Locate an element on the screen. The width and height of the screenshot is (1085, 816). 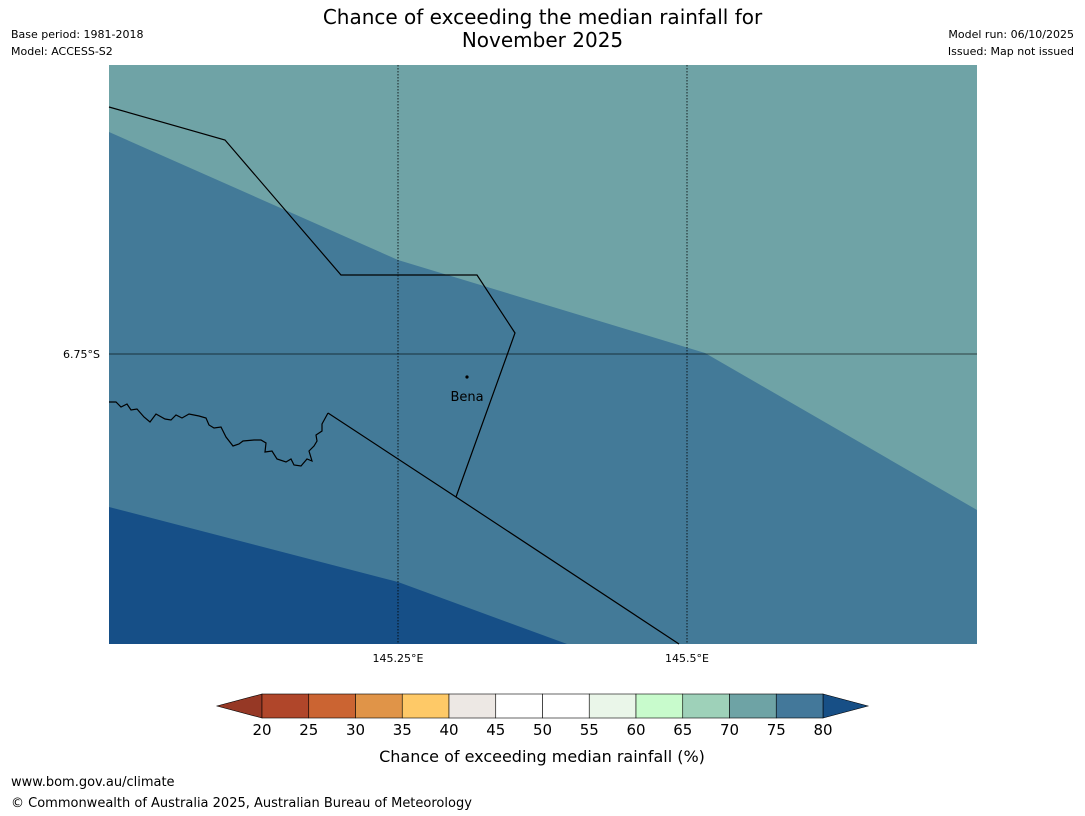
colorbar-under-arrow is located at coordinates (239, 706).